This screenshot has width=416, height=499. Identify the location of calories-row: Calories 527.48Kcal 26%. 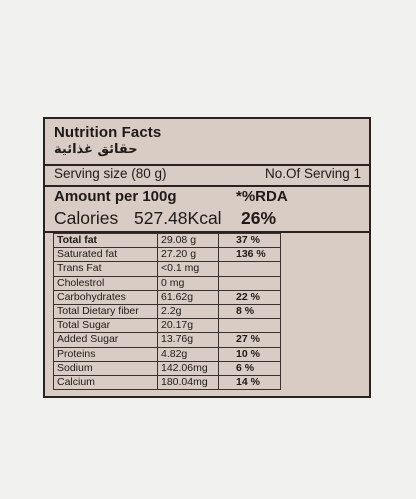
(207, 220).